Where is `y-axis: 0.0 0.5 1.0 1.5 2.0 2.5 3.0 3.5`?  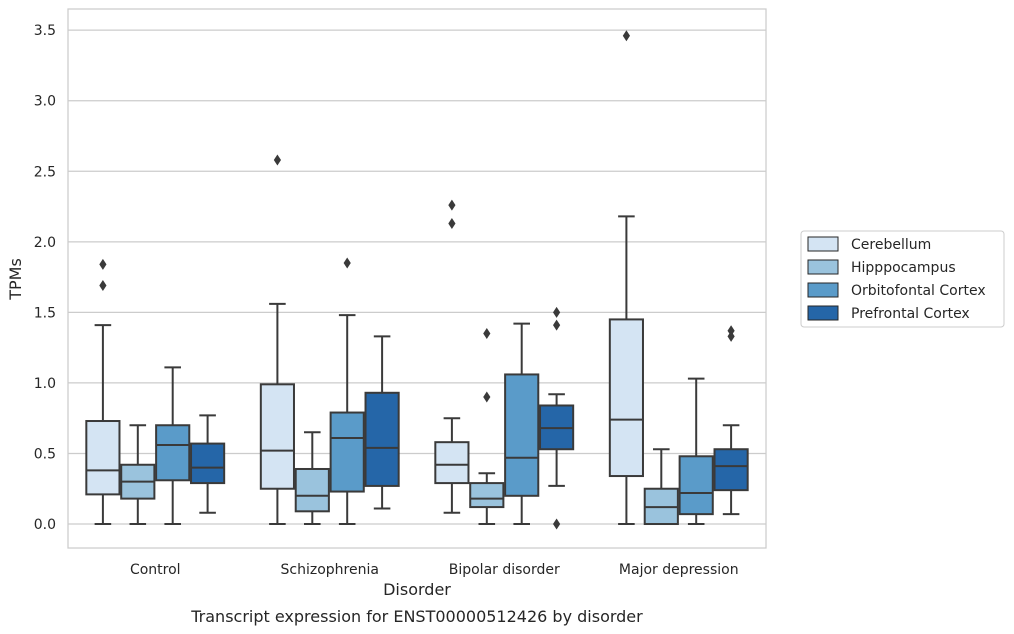 y-axis: 0.0 0.5 1.0 1.5 2.0 2.5 3.0 3.5 is located at coordinates (45, 278).